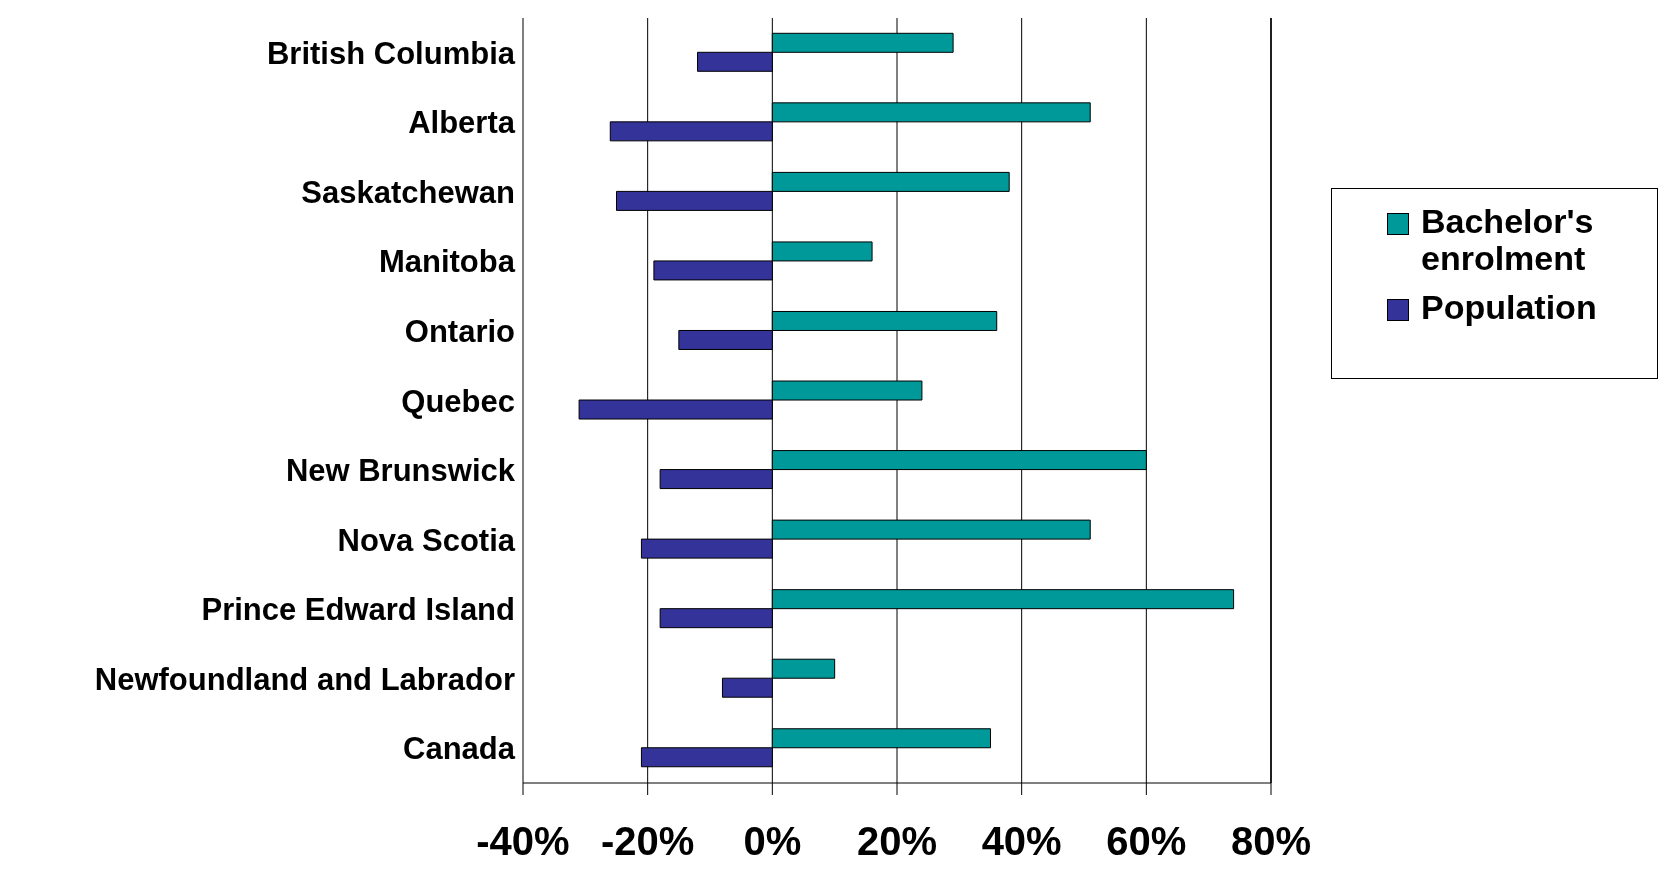  I want to click on x-tick-label: 0%, so click(772, 841).